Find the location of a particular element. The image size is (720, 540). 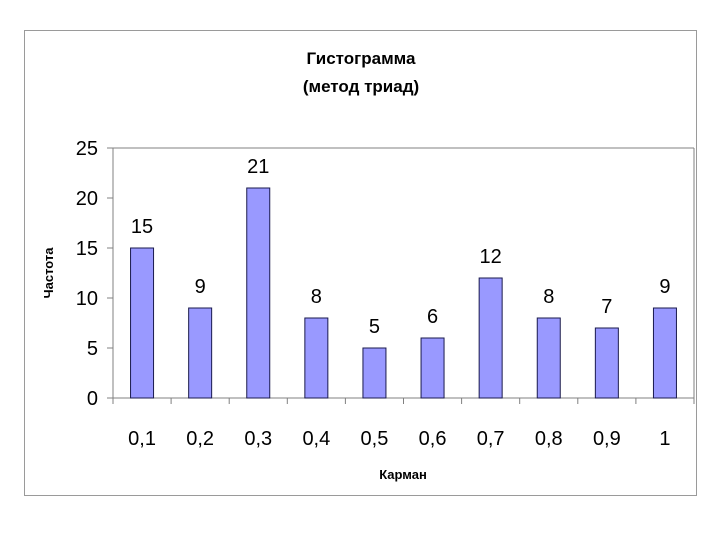

y-tick-label: 5 is located at coordinates (92, 349).